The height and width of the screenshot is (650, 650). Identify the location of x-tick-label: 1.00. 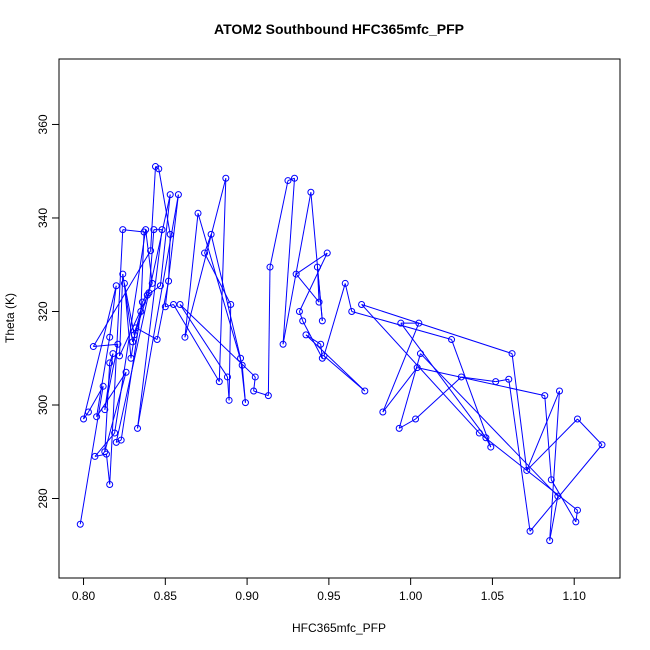
(411, 596).